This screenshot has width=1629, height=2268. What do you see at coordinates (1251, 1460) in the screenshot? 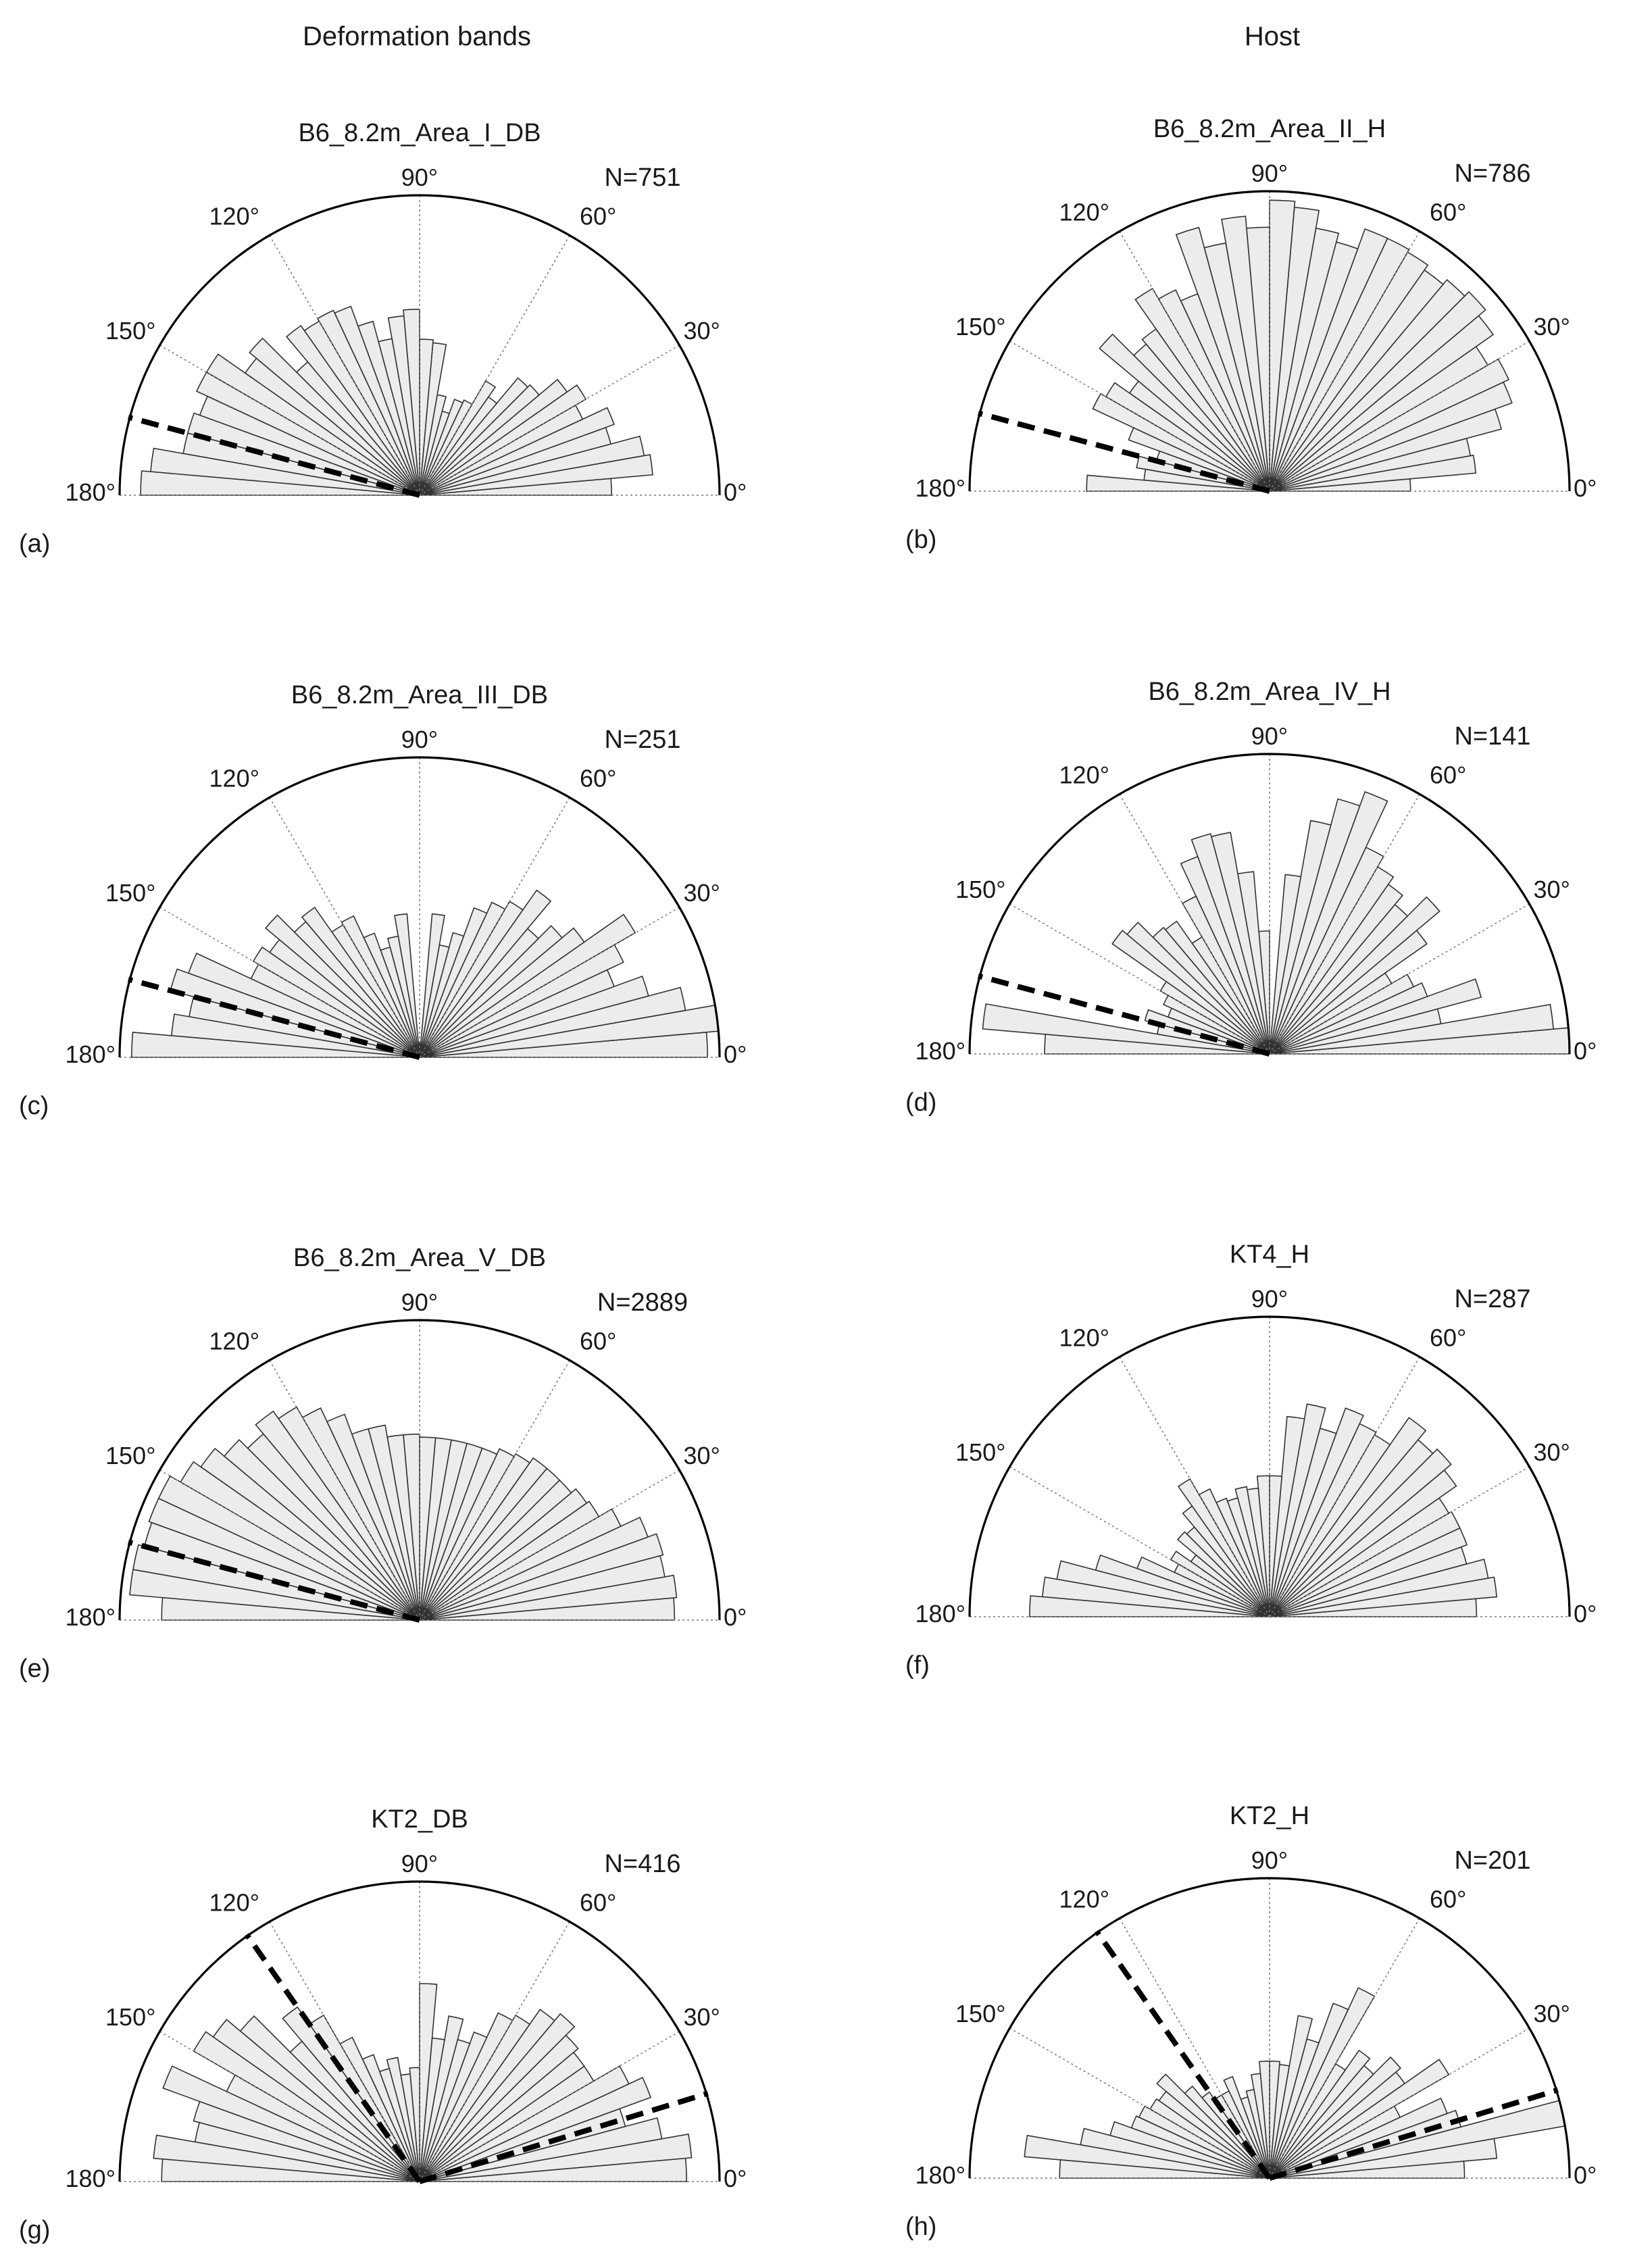
I see `rose-panel-f: 0° 30° 60° 90° 120° 150° 180° KT4_H N=287 (f)` at bounding box center [1251, 1460].